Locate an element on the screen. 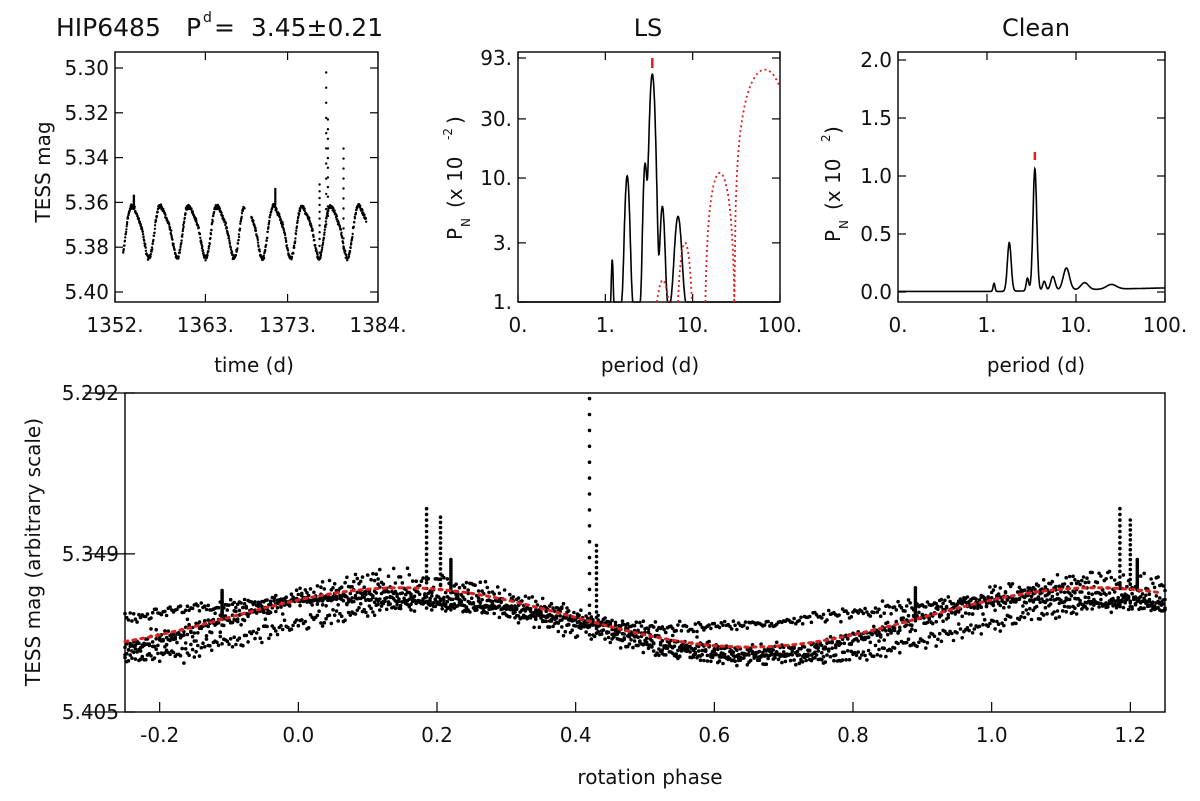  ls-window-lobe is located at coordinates (685, 272).